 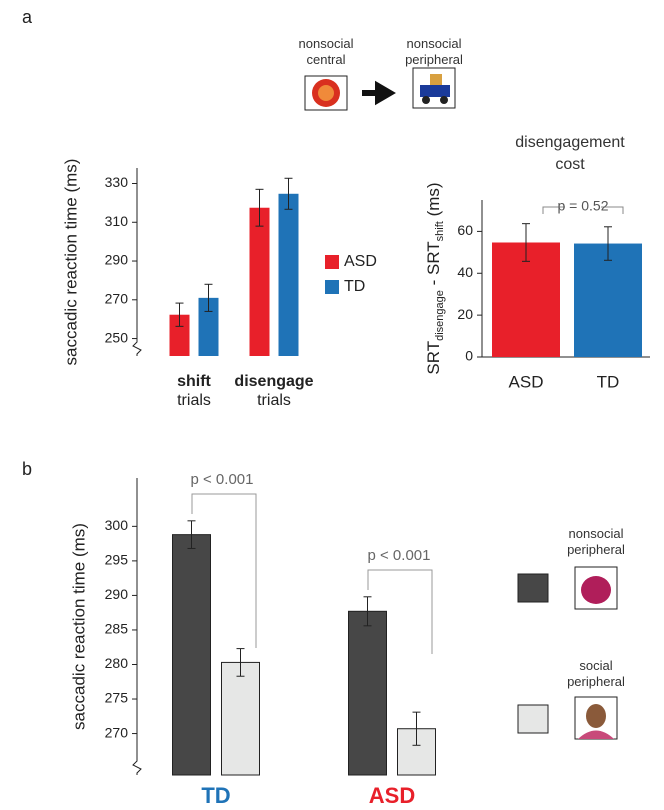 What do you see at coordinates (596, 673) in the screenshot?
I see `legend-label: social peripheral` at bounding box center [596, 673].